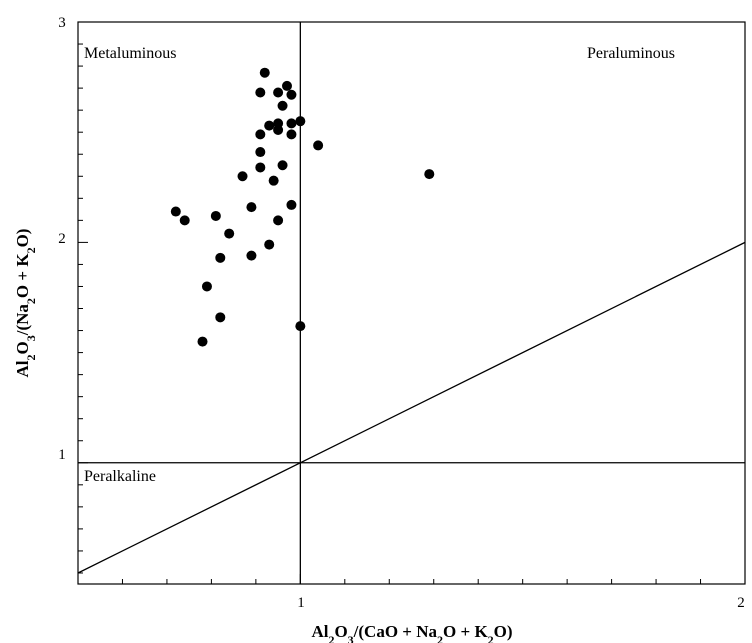 This screenshot has width=752, height=643. What do you see at coordinates (301, 603) in the screenshot?
I see `x-tick-label: 1` at bounding box center [301, 603].